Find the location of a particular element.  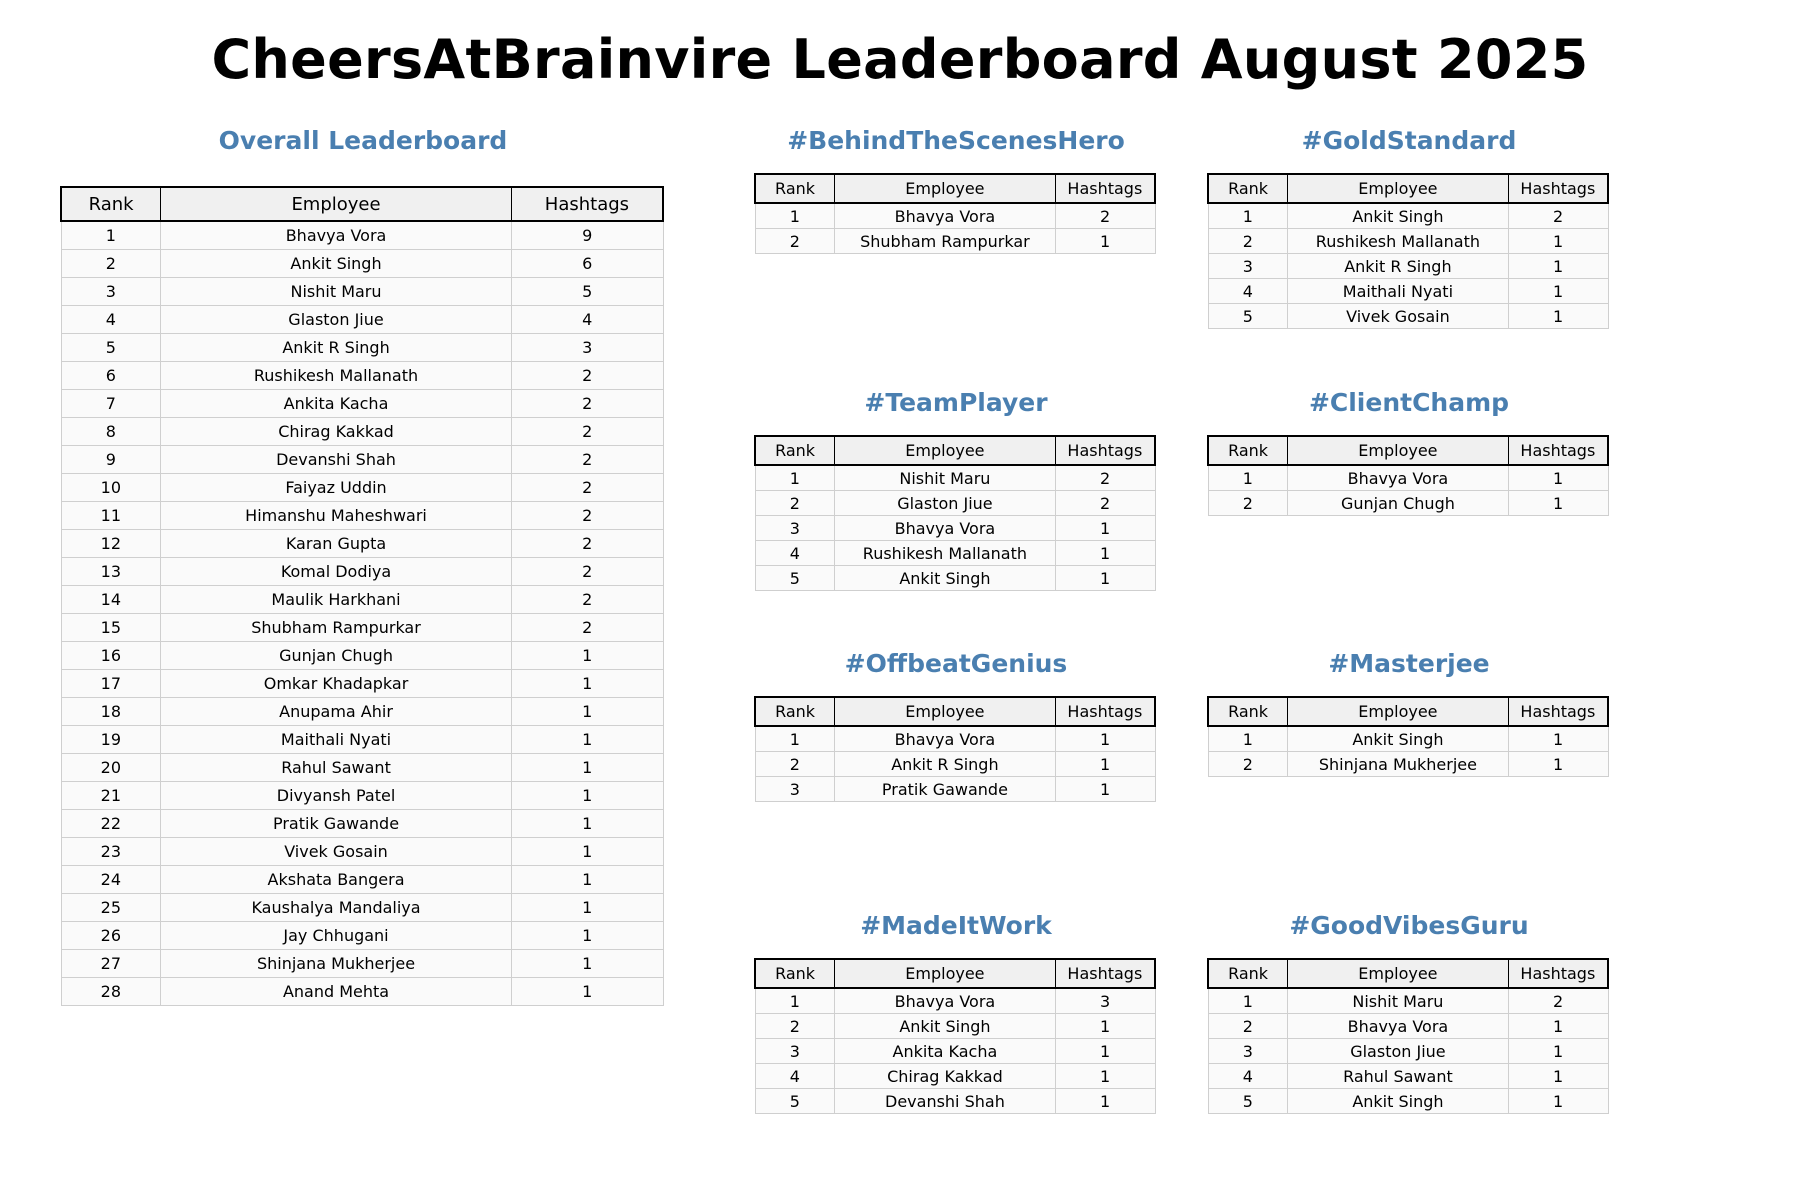

rank-cell: 10 is located at coordinates (111, 487).